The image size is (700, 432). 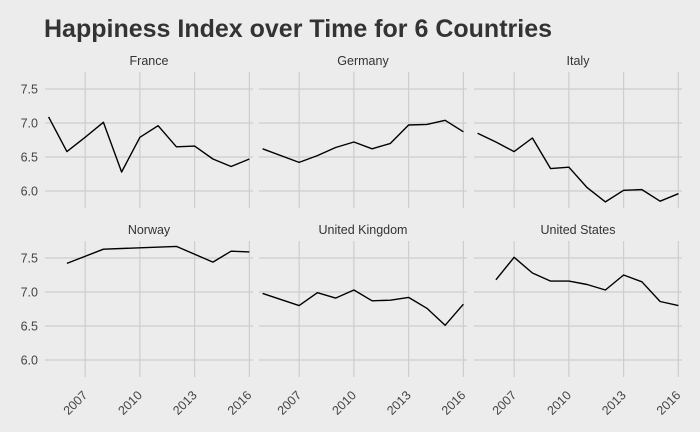 I want to click on panel-3: Italy, so click(x=578, y=131).